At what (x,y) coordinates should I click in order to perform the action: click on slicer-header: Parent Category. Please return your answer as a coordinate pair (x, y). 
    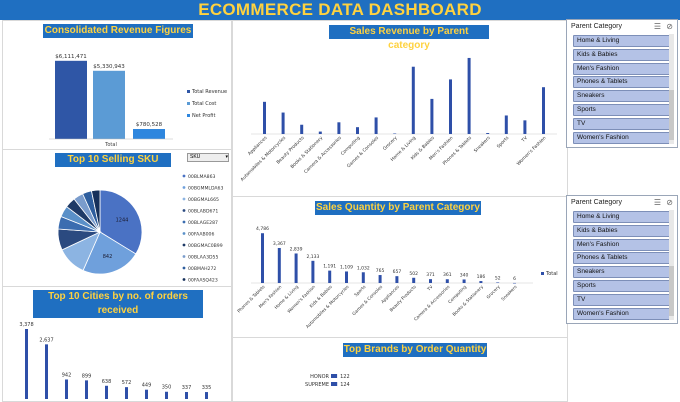
    Looking at the image, I should click on (596, 202).